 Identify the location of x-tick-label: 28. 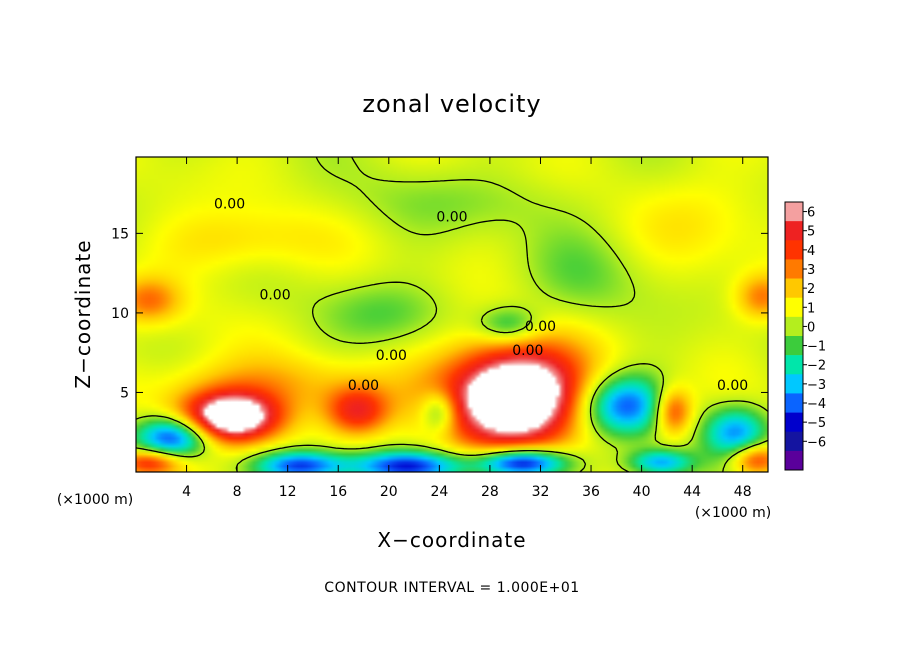
(490, 492).